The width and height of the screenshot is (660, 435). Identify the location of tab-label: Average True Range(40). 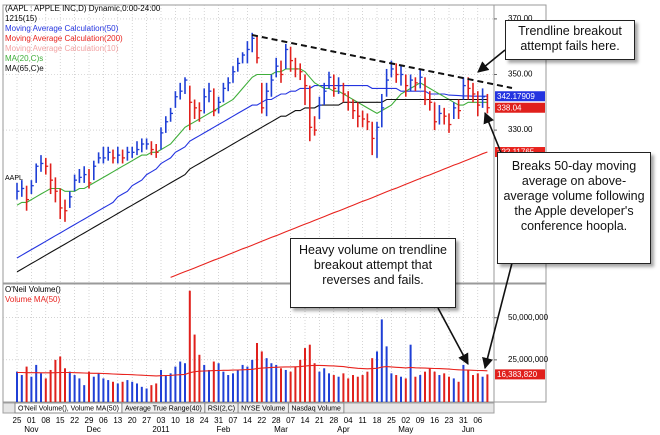
(163, 408).